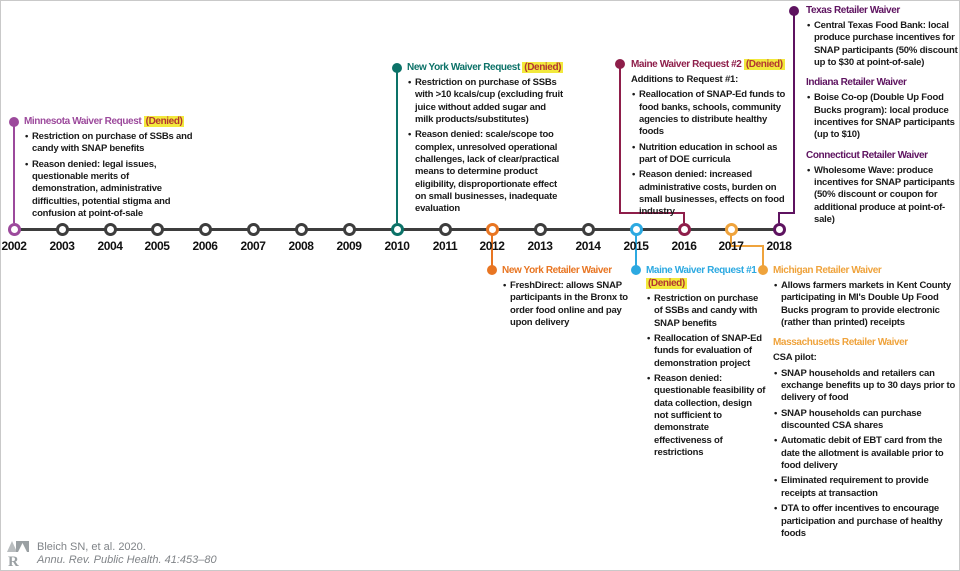  What do you see at coordinates (253, 246) in the screenshot?
I see `year-label: 2007` at bounding box center [253, 246].